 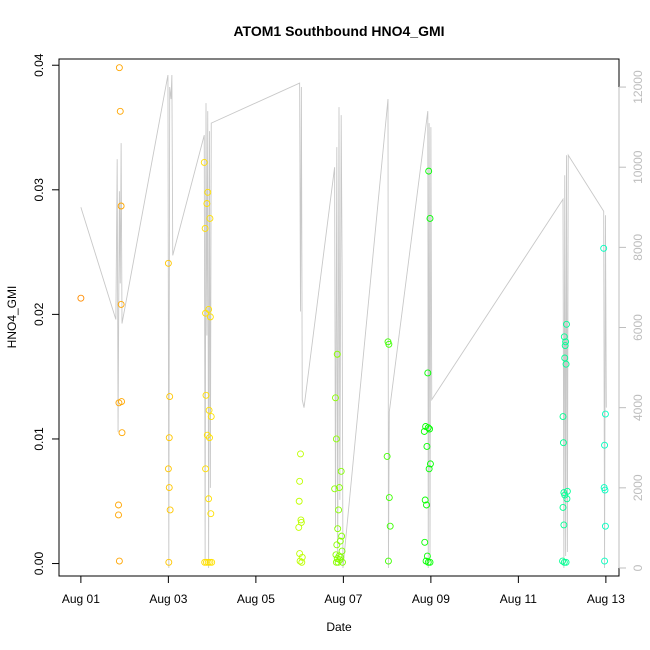 I want to click on chart-title: ATOM1 Southbound HNO4_GMI, so click(x=338, y=31).